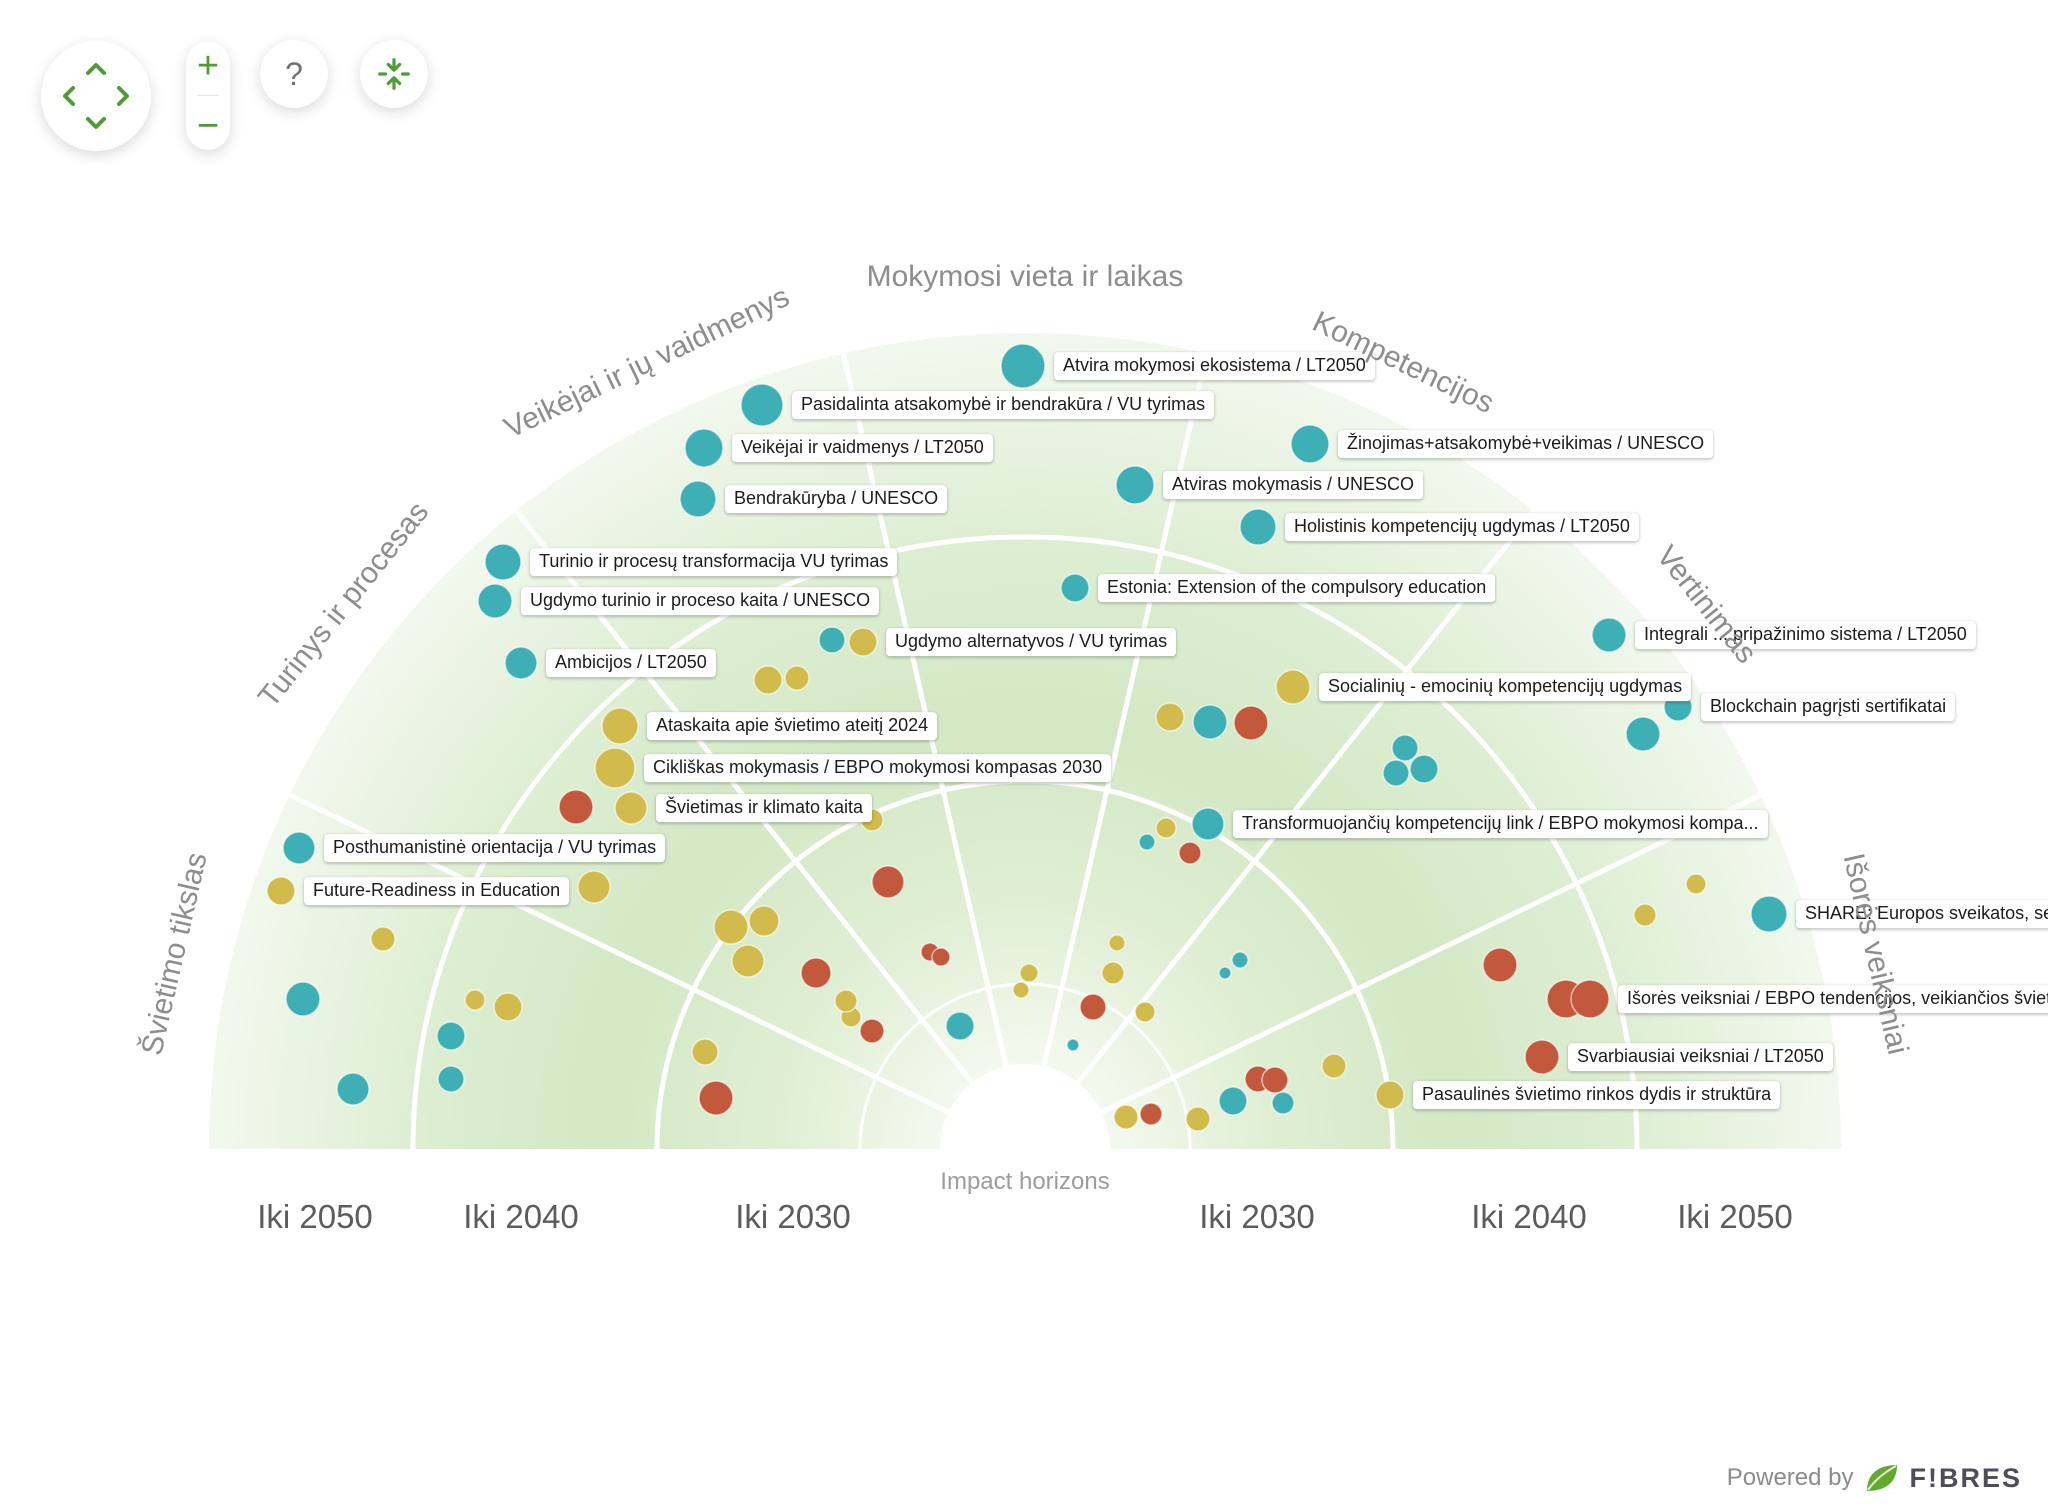 The height and width of the screenshot is (1512, 2048). I want to click on pan-up-icon, so click(96, 69).